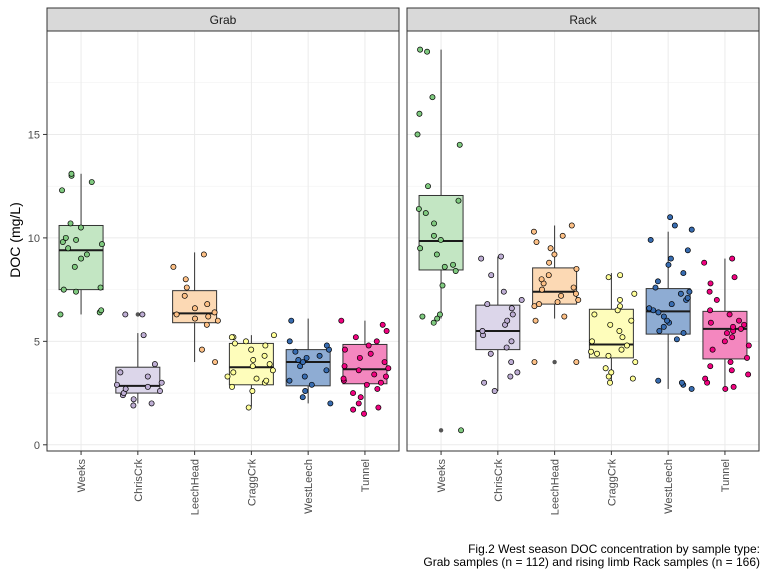 This screenshot has width=768, height=576. What do you see at coordinates (308, 368) in the screenshot?
I see `box-iqr` at bounding box center [308, 368].